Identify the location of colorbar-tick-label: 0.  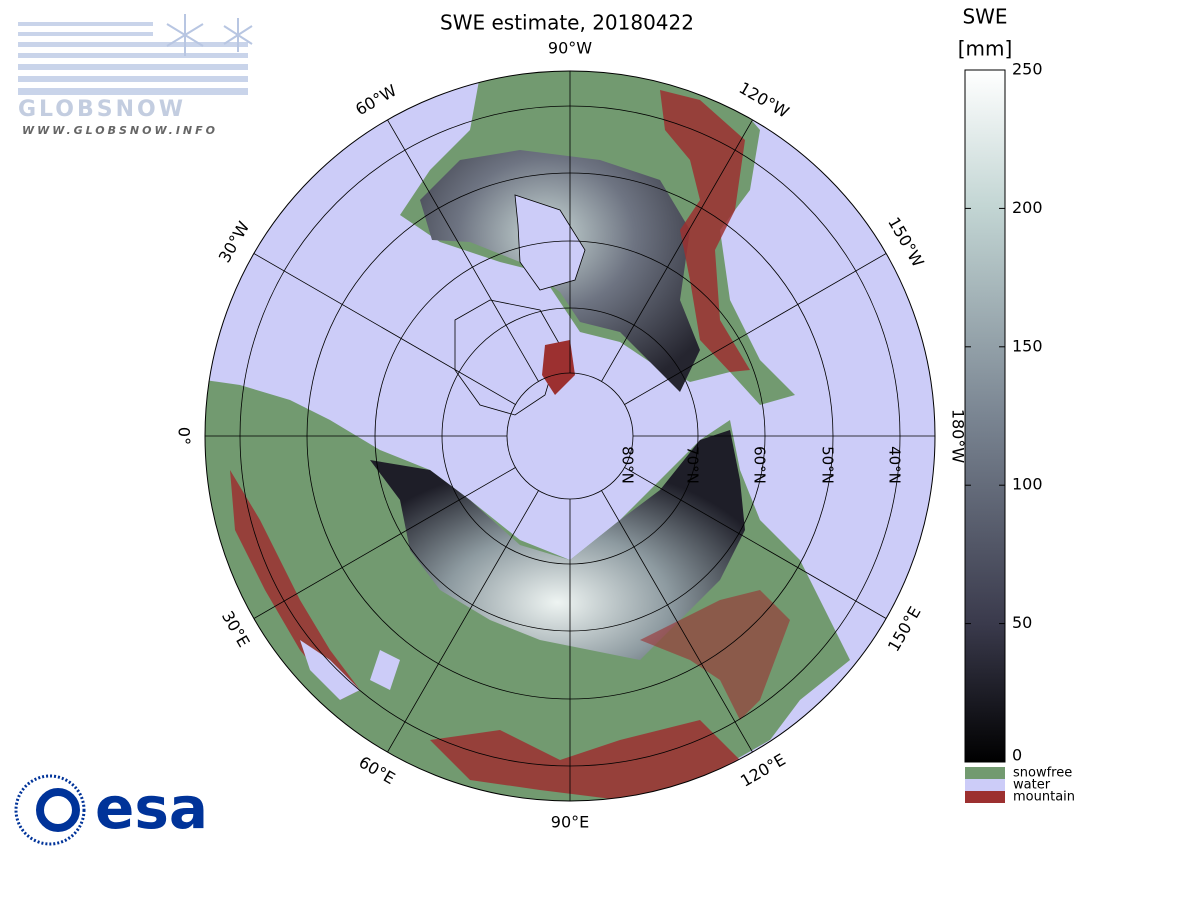
(1017, 755).